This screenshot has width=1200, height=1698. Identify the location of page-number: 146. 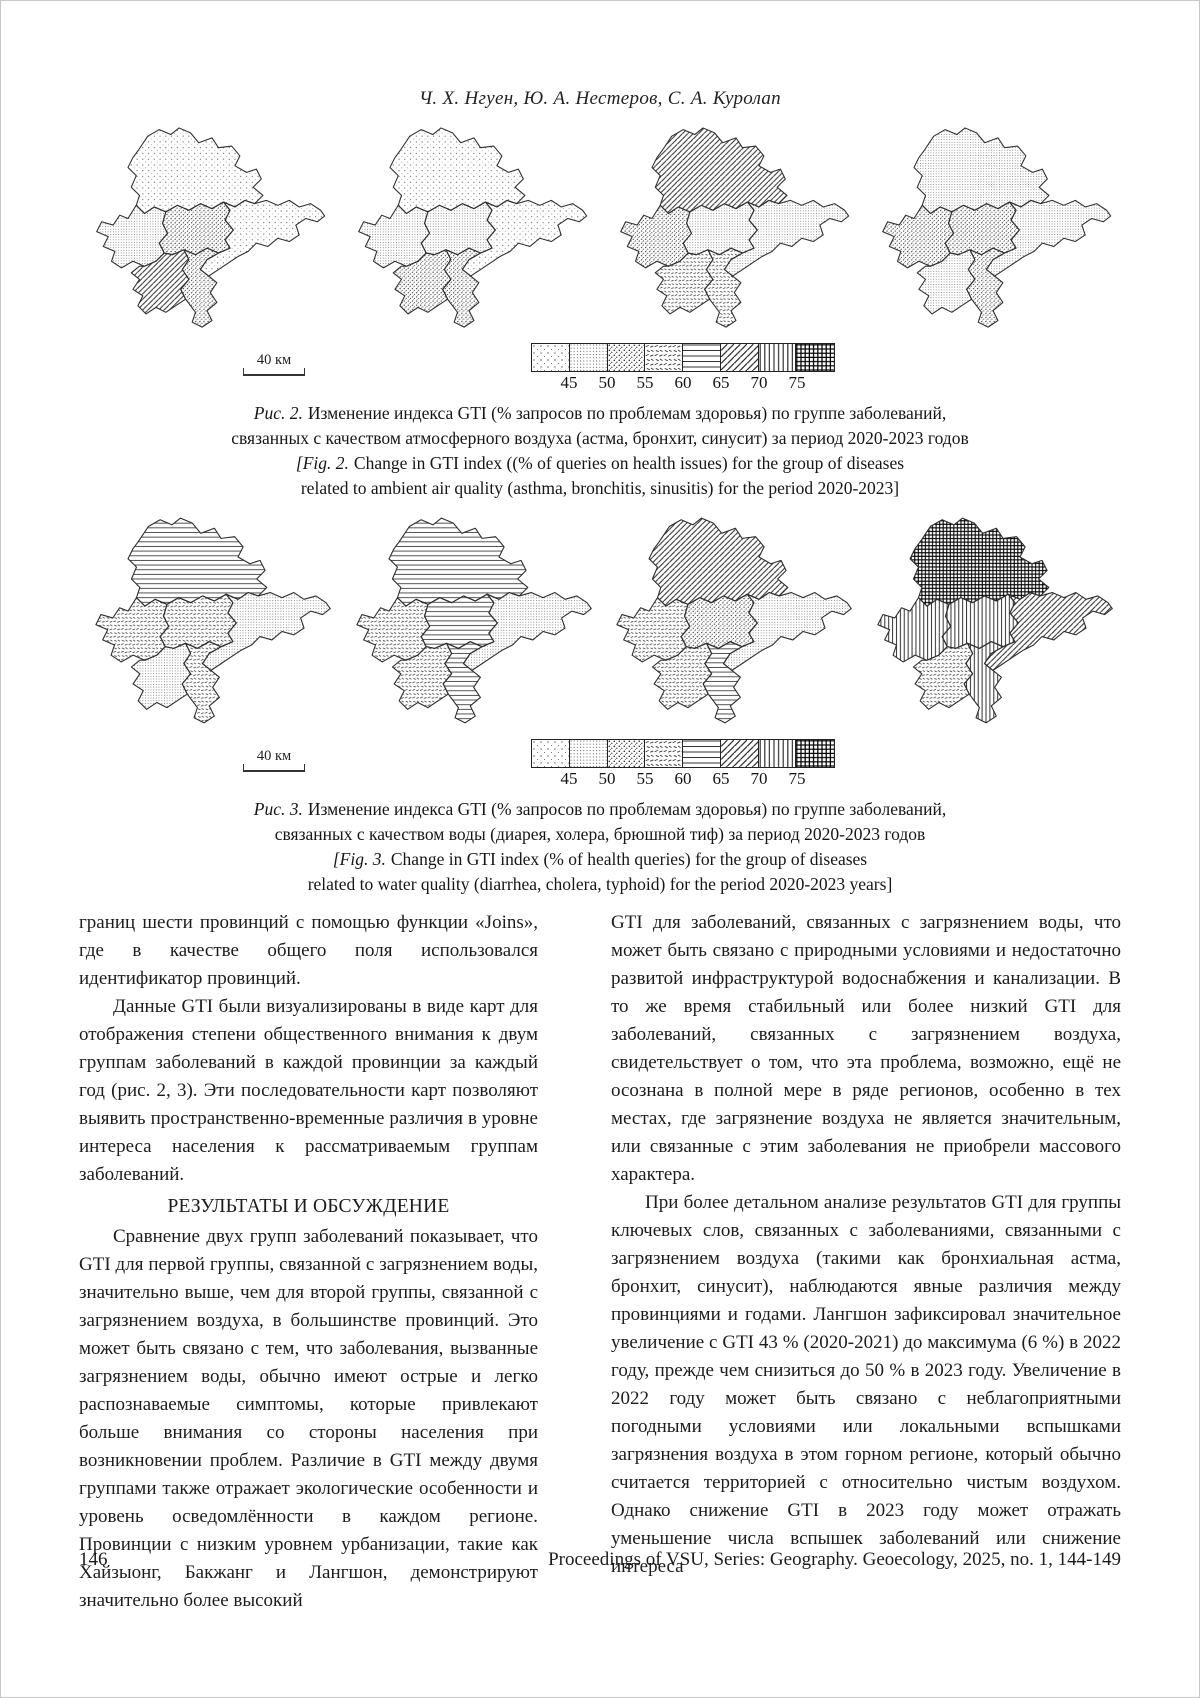
(93, 1559).